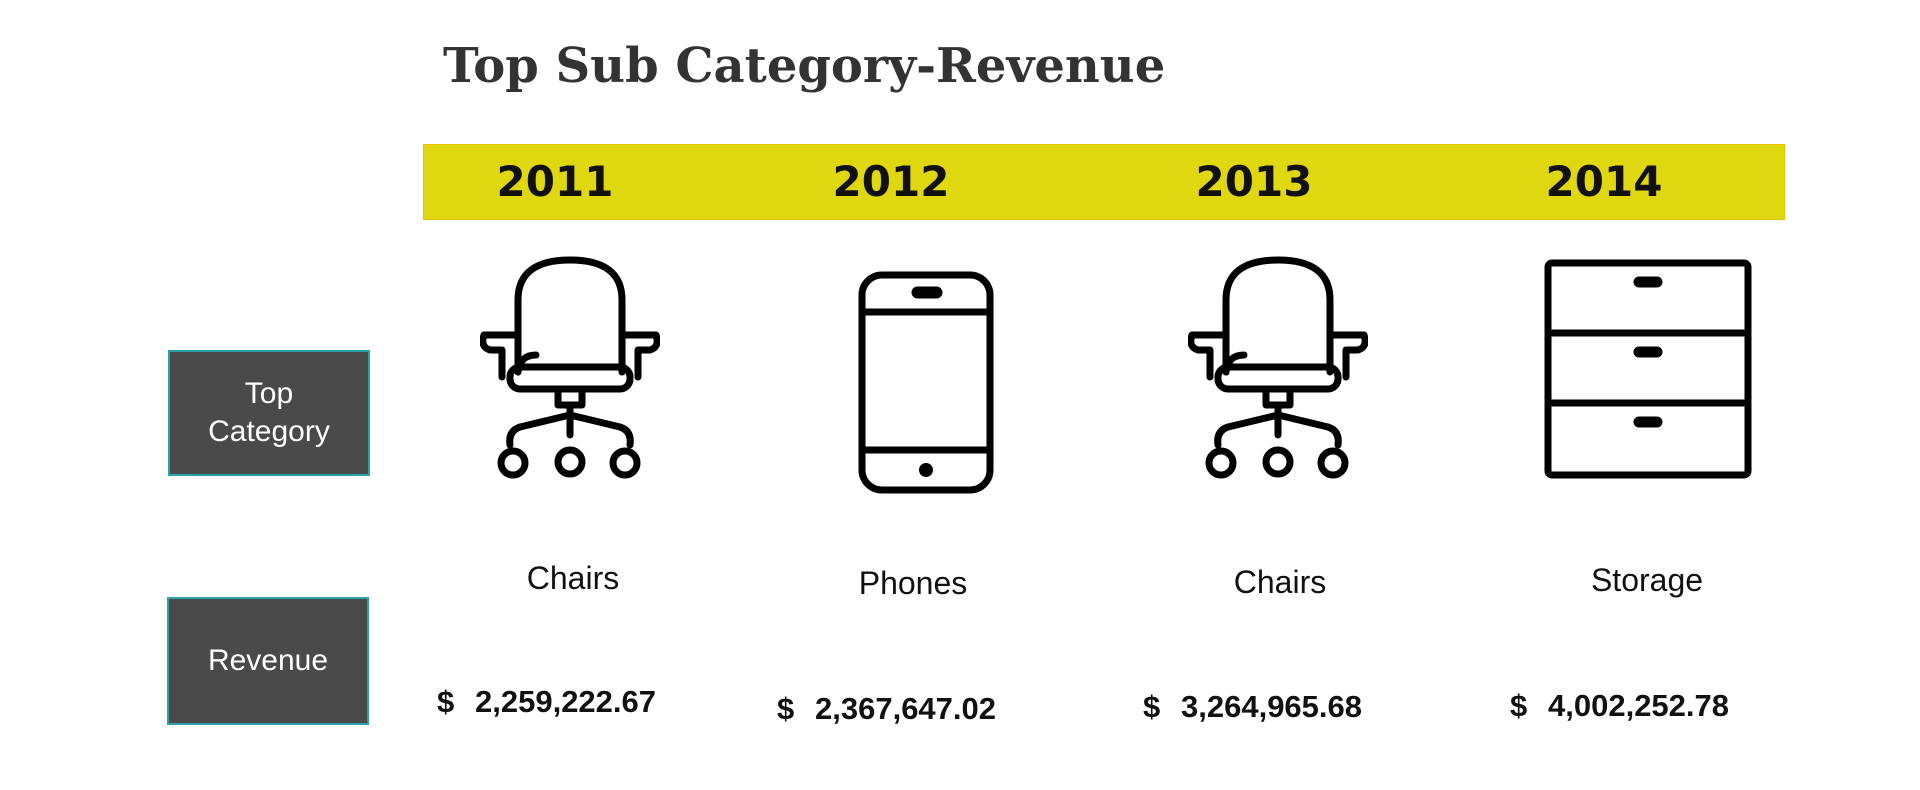 The width and height of the screenshot is (1920, 790). I want to click on revenue-value: 3,264,965.68, so click(1272, 706).